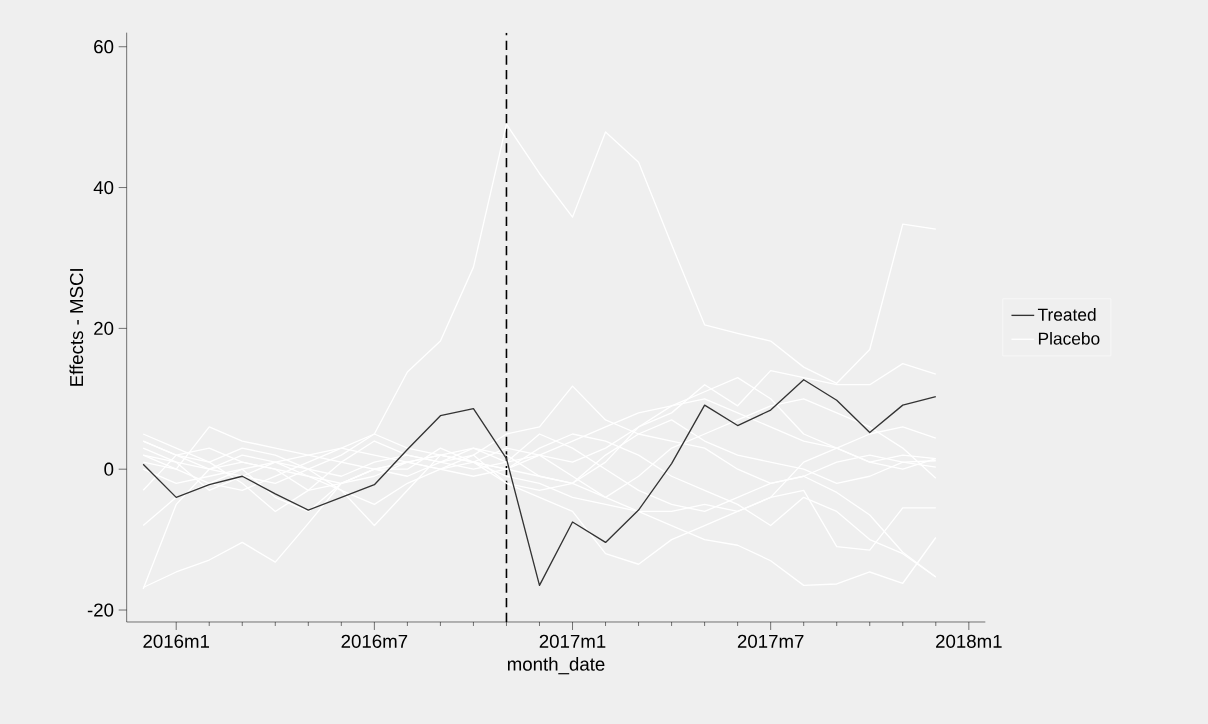 The image size is (1208, 724). Describe the element at coordinates (969, 641) in the screenshot. I see `x-tick-label: 2018m1` at that location.